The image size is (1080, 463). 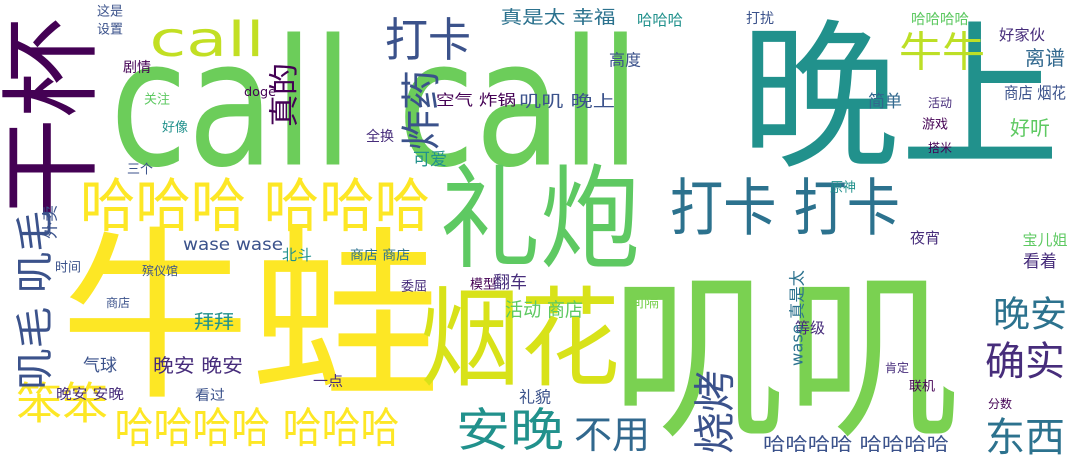 I want to click on word: 好家伙, so click(x=1022, y=35).